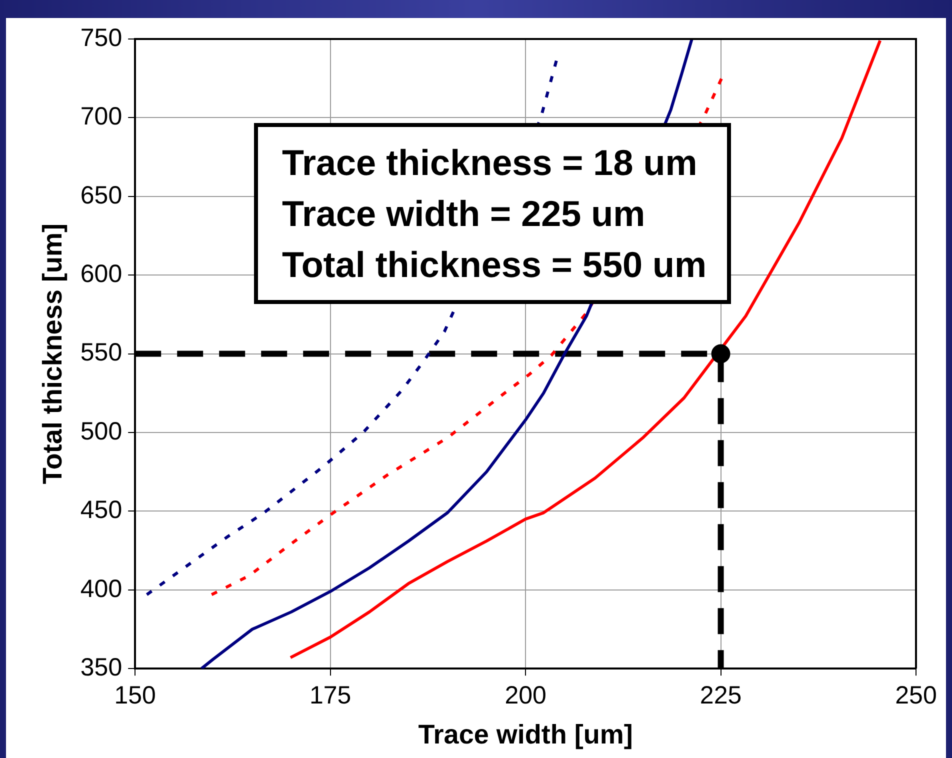  I want to click on annotation: Trace width = 225 um, so click(464, 213).